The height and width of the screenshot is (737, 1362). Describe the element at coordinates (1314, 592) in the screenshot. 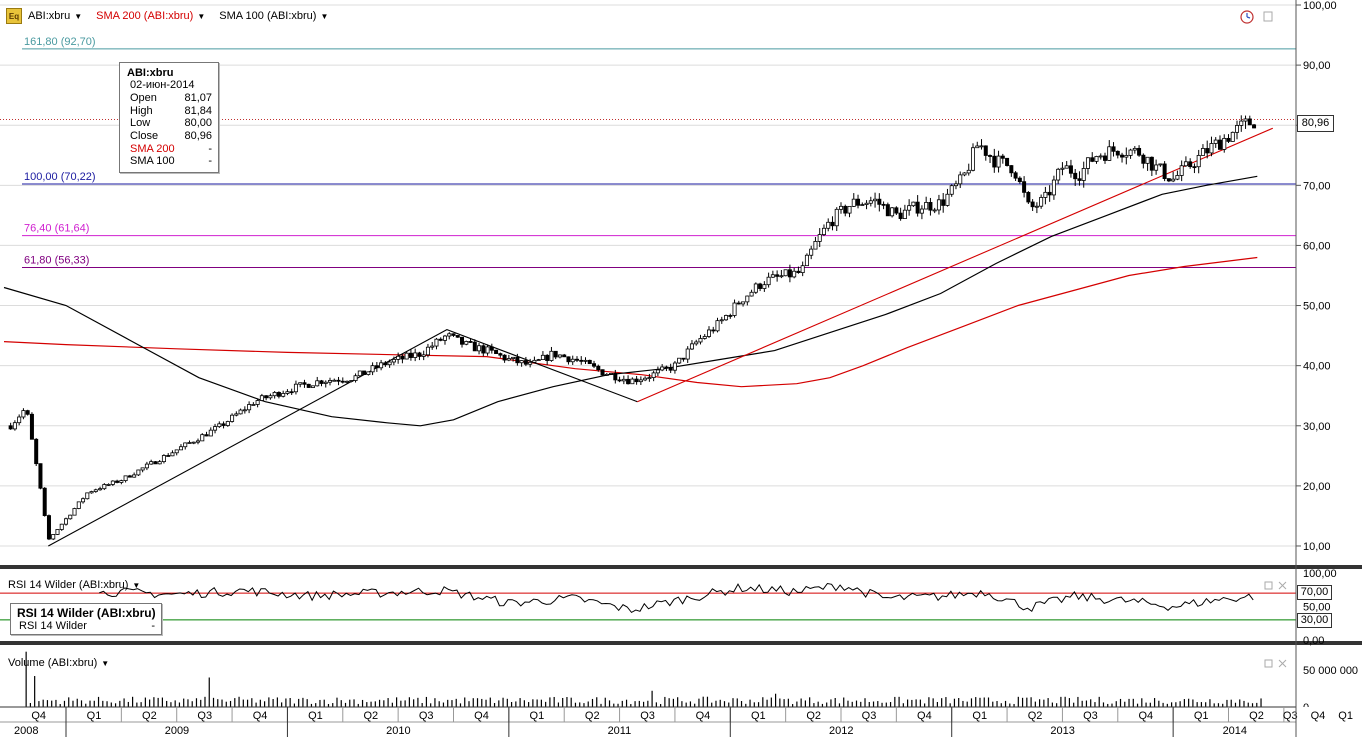

I see `rsi-70-badge: 70,00` at that location.